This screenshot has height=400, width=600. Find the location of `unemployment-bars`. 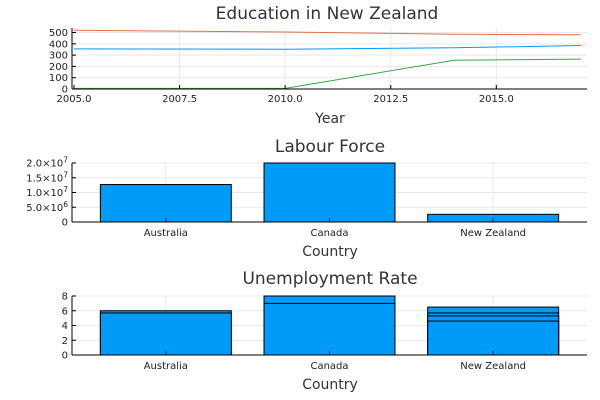

unemployment-bars is located at coordinates (329, 325).